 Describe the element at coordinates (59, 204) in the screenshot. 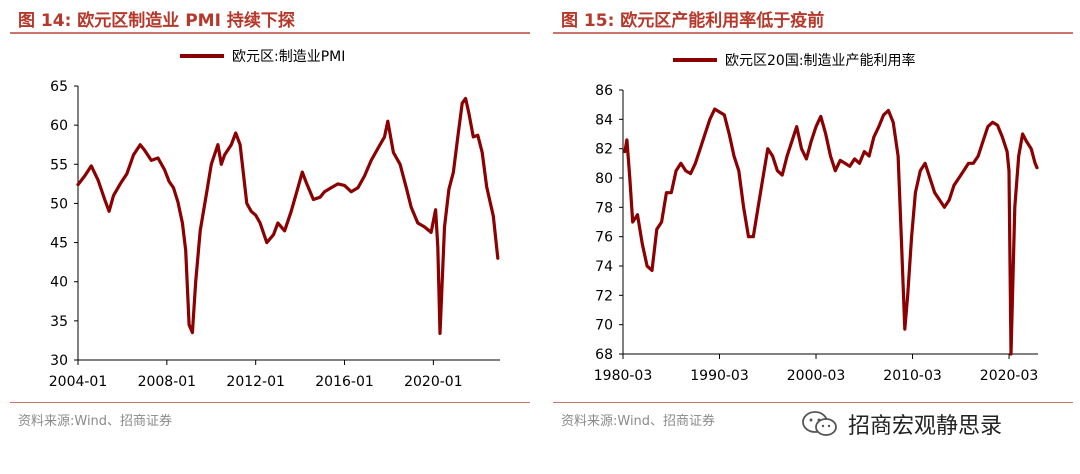

I see `y-tick-label: 50` at that location.